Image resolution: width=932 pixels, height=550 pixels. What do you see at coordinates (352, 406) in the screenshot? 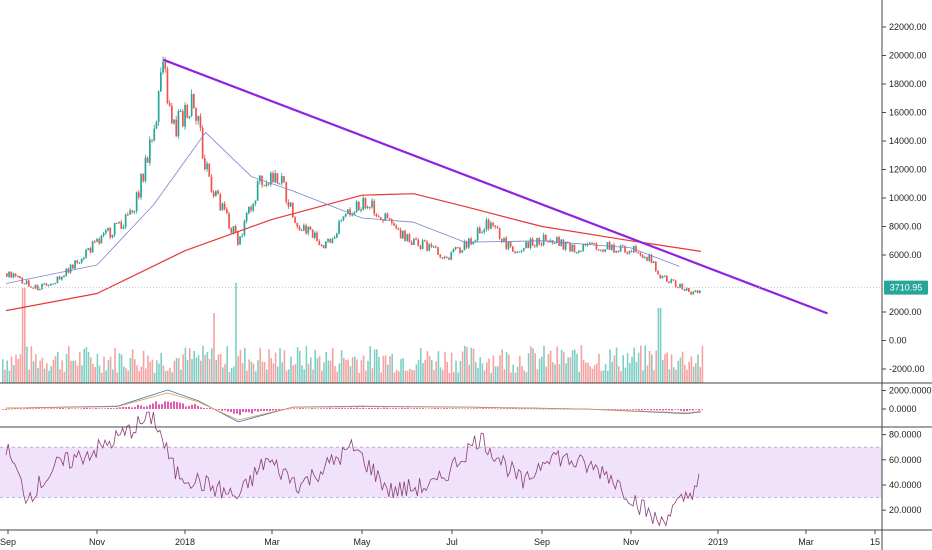
I see `macd-panel` at bounding box center [352, 406].